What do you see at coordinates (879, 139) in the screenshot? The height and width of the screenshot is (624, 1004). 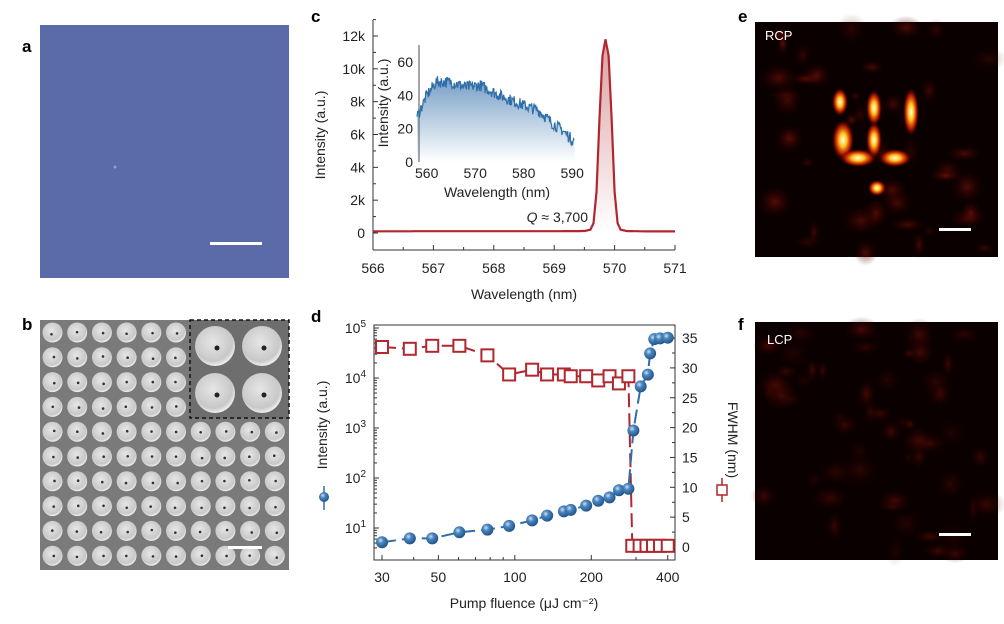 I see `panel-e-rcp-image: RCP` at bounding box center [879, 139].